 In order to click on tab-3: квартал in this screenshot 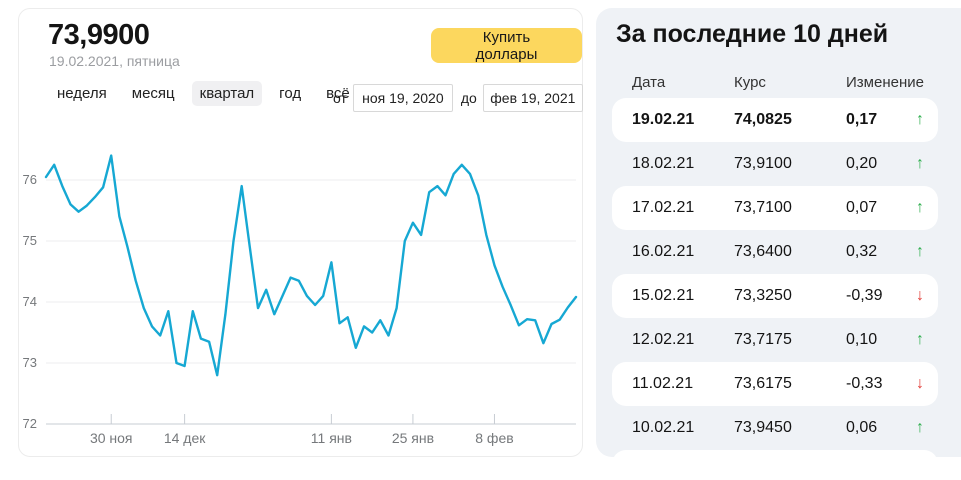, I will do `click(227, 93)`.